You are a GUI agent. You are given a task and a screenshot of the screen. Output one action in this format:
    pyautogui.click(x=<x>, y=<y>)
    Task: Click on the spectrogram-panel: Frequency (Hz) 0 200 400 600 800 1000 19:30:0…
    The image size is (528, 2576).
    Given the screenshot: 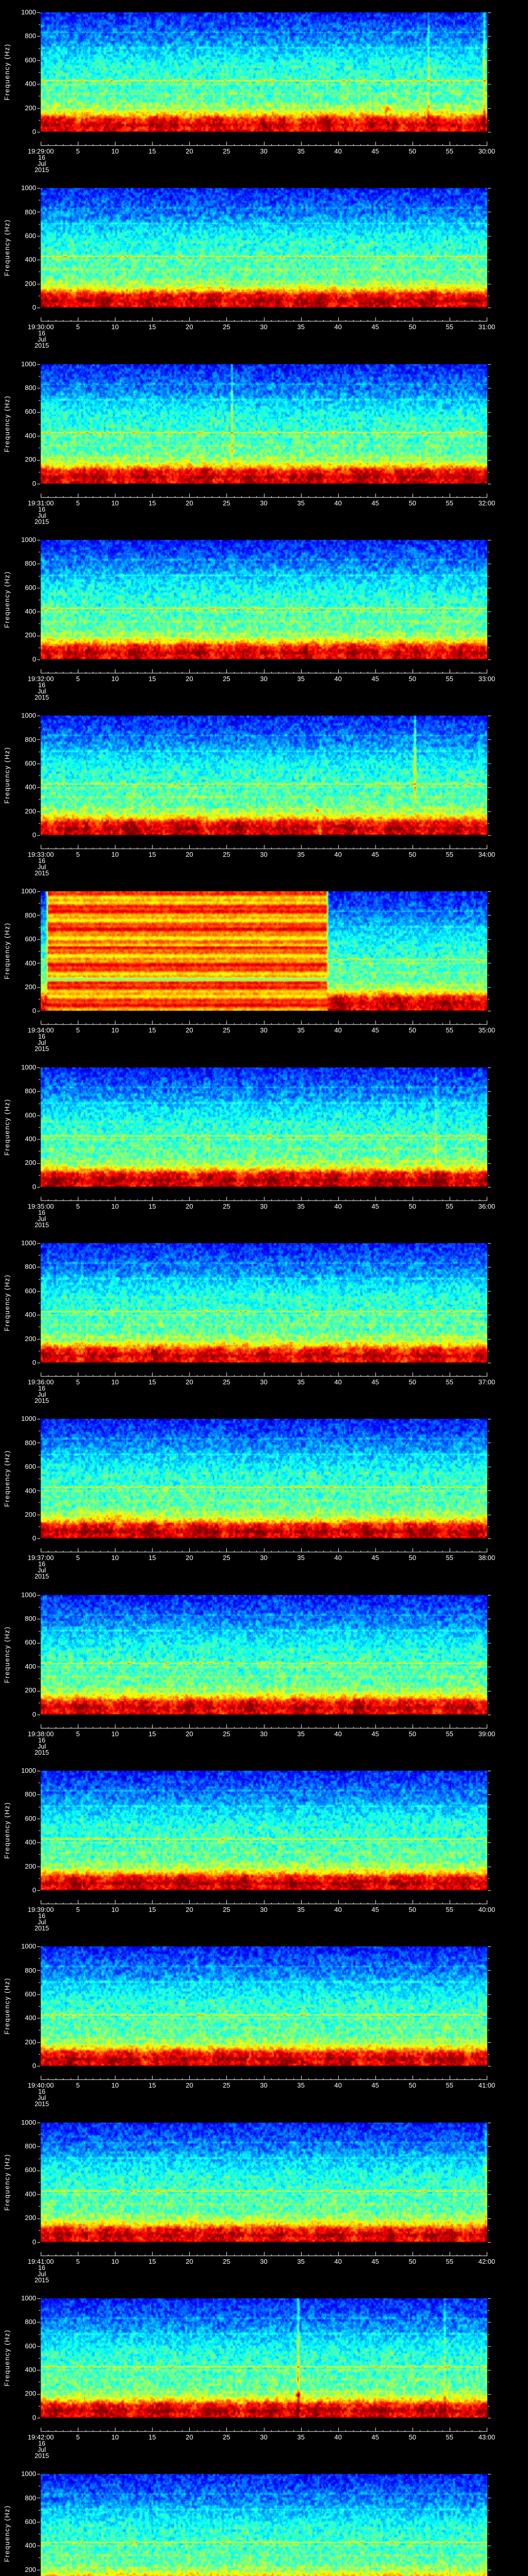 What is the action you would take?
    pyautogui.click(x=264, y=264)
    